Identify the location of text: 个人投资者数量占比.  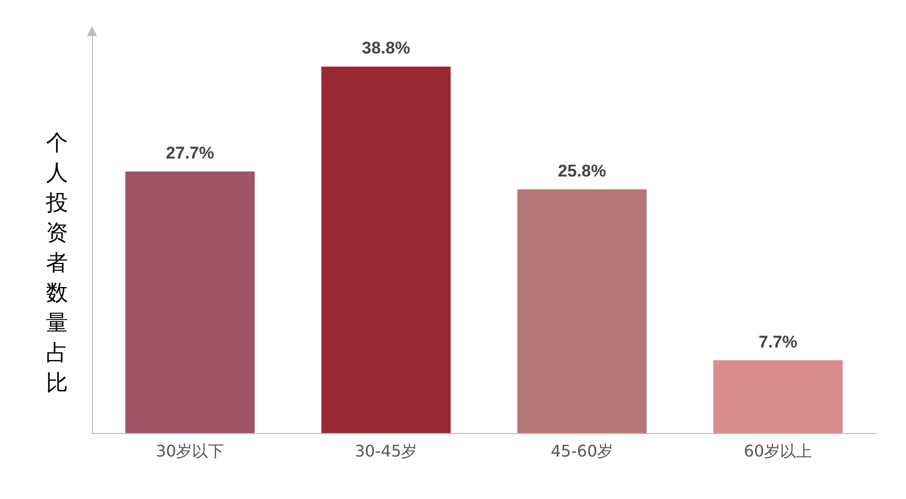
(57, 263).